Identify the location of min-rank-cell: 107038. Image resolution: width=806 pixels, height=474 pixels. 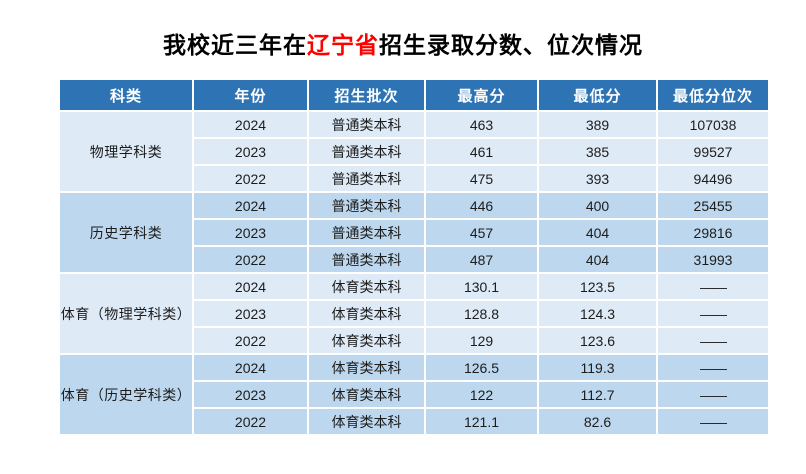
(713, 124).